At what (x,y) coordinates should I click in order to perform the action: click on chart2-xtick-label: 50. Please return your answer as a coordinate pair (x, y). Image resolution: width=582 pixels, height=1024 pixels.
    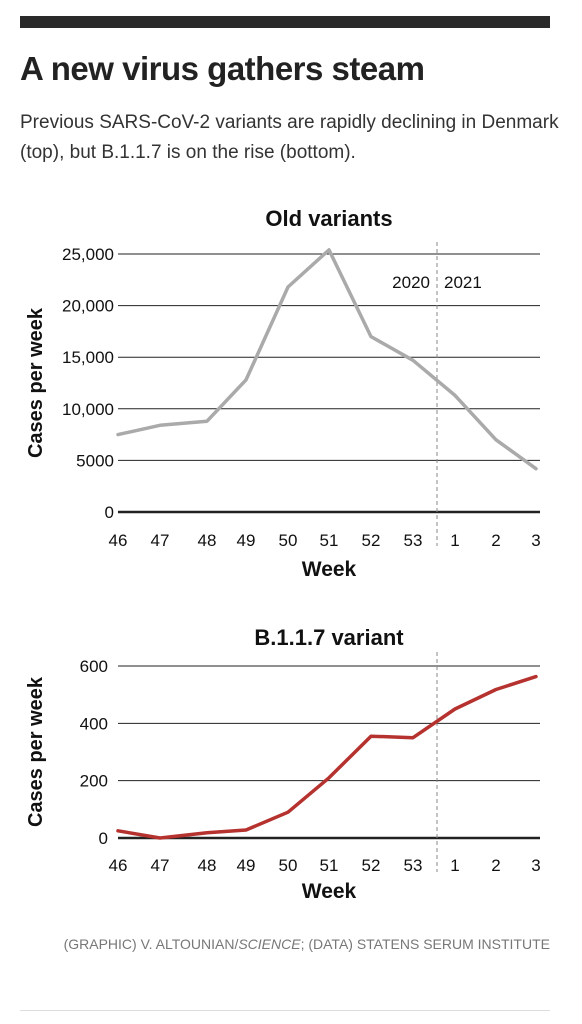
    Looking at the image, I should click on (288, 865).